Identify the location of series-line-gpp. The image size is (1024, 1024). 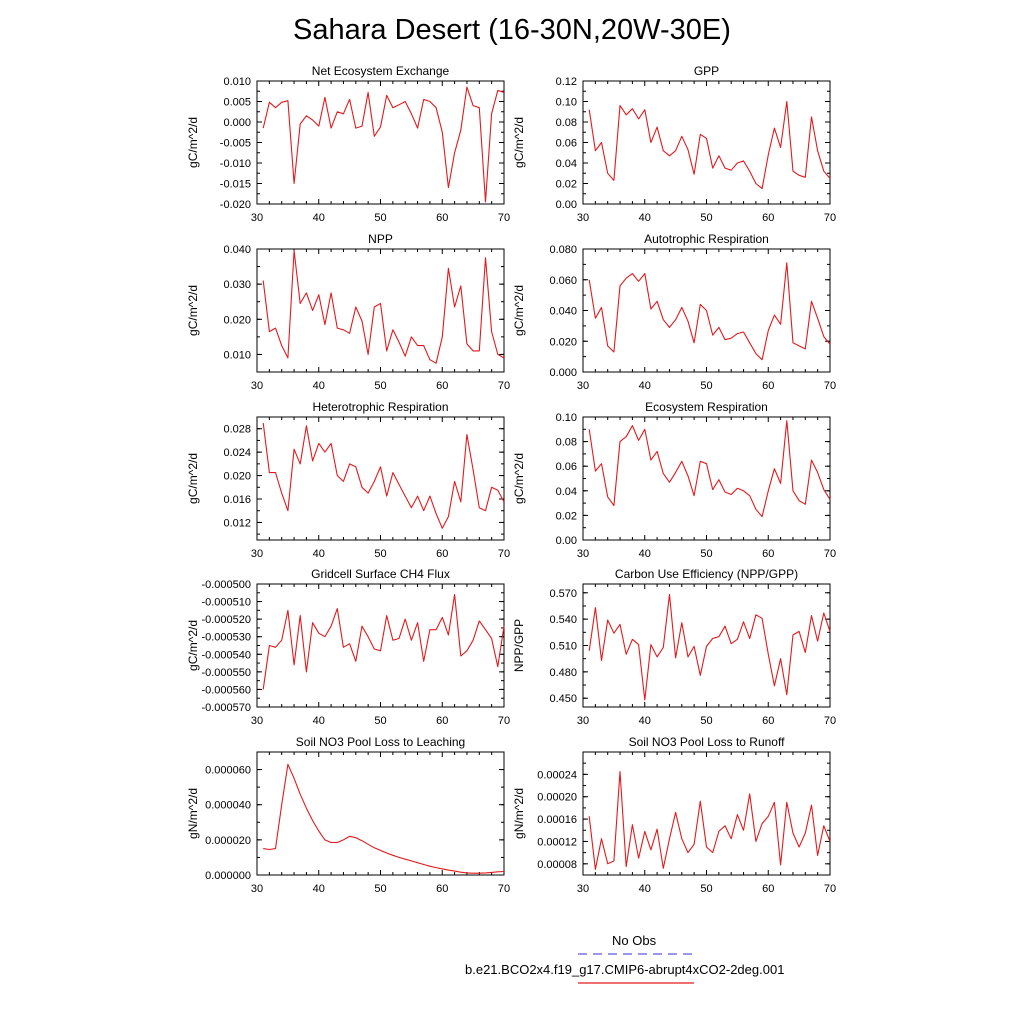
(709, 145).